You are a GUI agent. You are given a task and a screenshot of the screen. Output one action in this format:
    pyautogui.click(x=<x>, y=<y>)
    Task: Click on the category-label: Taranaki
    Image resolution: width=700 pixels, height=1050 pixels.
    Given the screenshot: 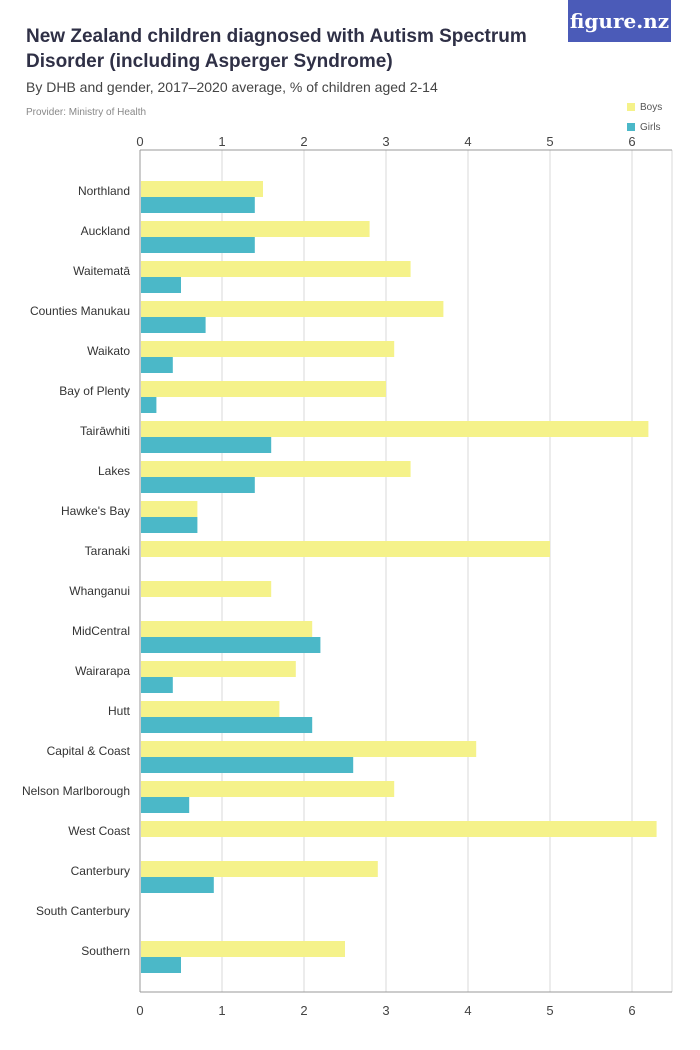 What is the action you would take?
    pyautogui.click(x=107, y=551)
    